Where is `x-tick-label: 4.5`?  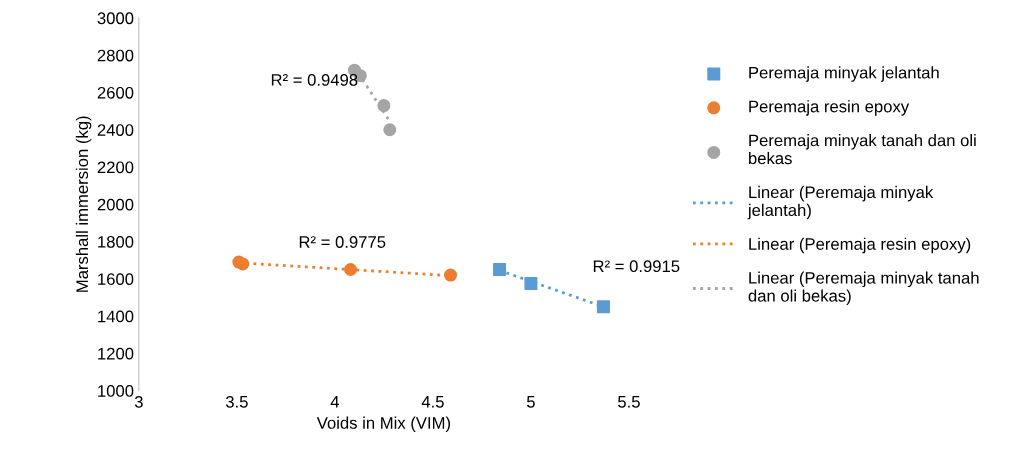 x-tick-label: 4.5 is located at coordinates (432, 402).